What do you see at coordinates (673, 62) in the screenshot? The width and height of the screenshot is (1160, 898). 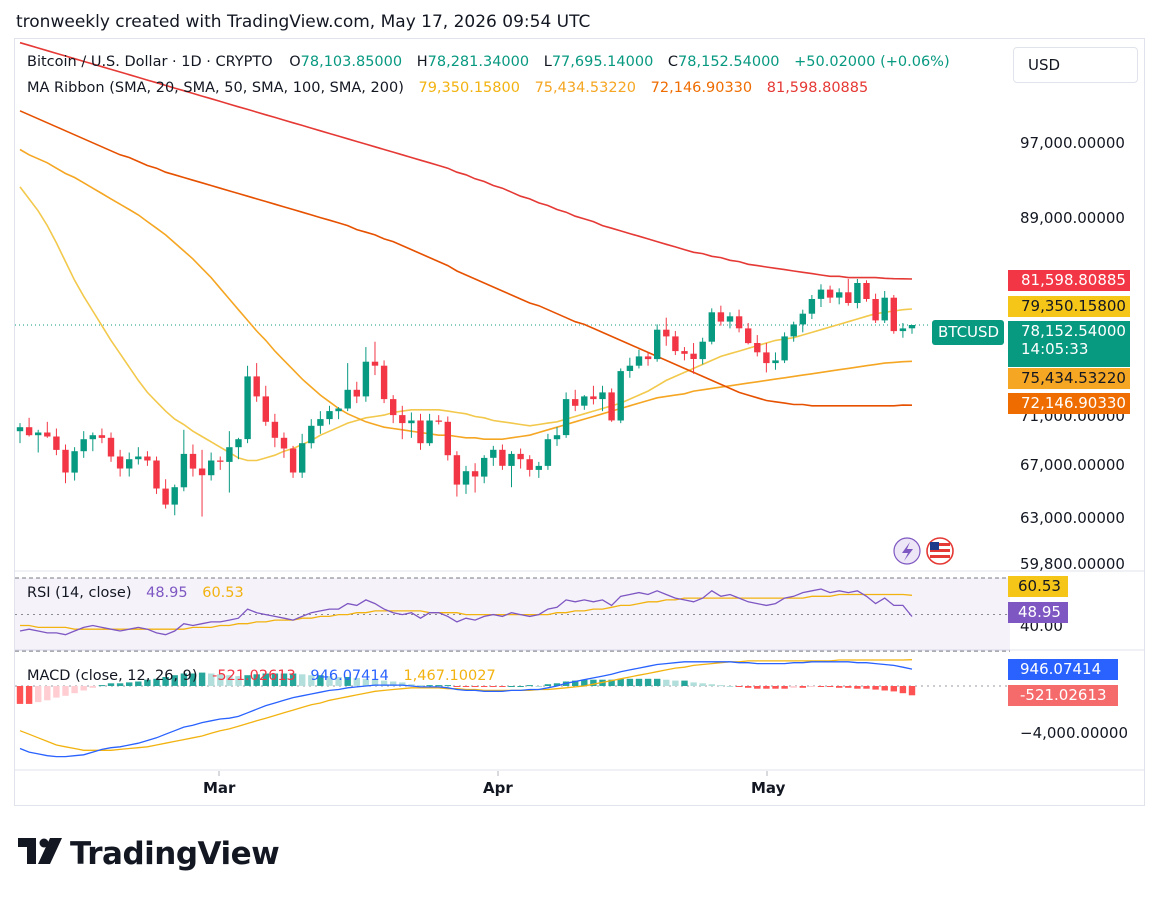 I see `close-label: C` at bounding box center [673, 62].